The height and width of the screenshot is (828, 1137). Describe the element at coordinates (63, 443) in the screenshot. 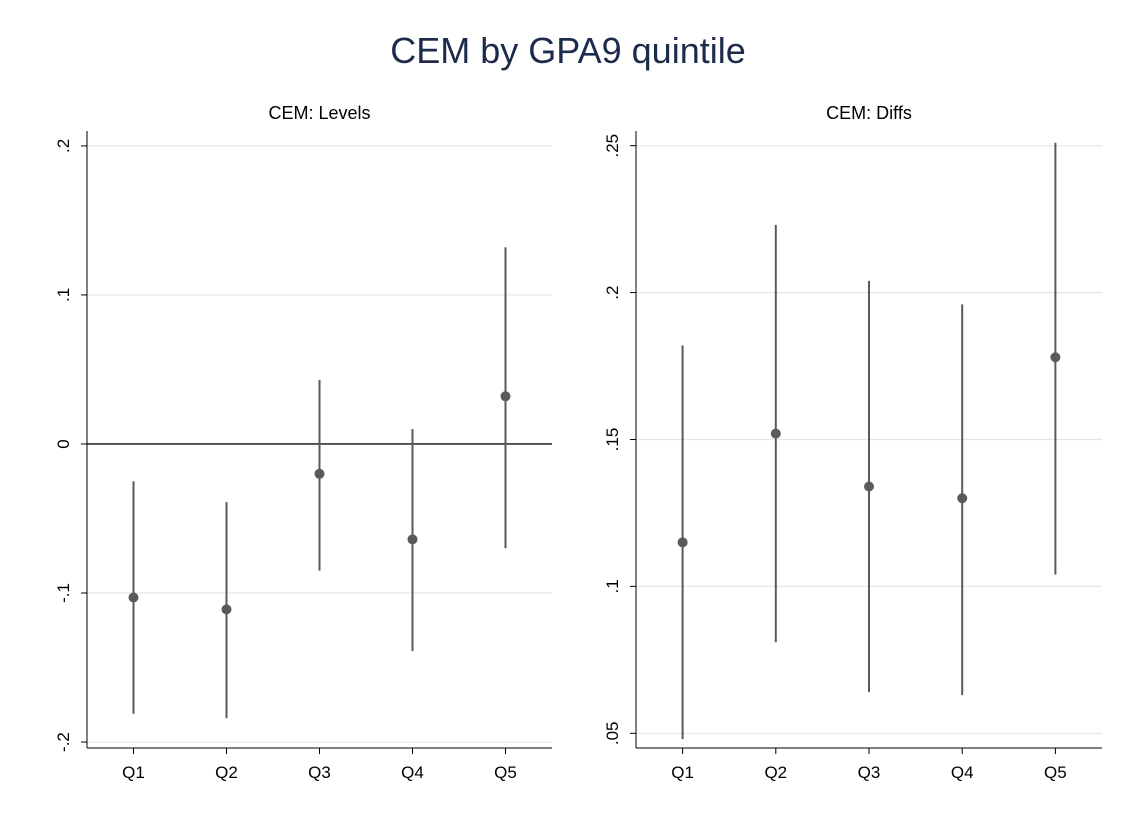

I see `y-tick-label: 0` at that location.